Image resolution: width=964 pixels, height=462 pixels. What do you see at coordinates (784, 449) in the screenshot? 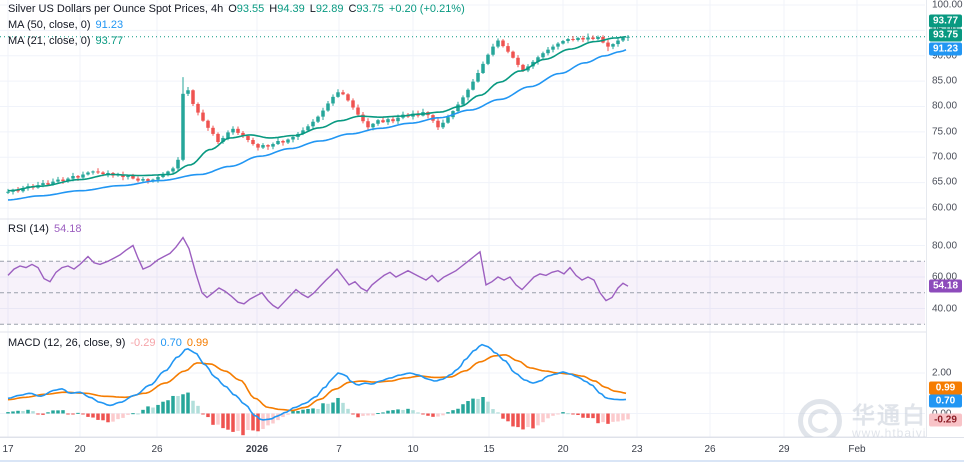
I see `time-tick-label: 29` at bounding box center [784, 449].